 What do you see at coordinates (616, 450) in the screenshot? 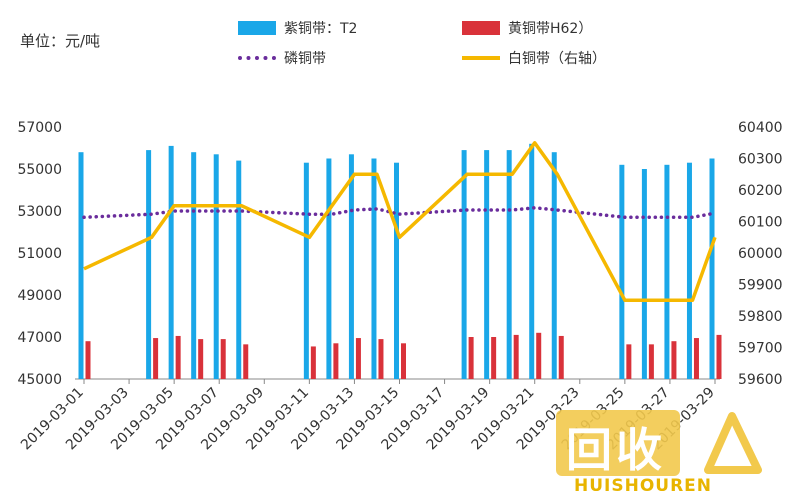
I see `watermark-cn-text: 回收` at bounding box center [616, 450].